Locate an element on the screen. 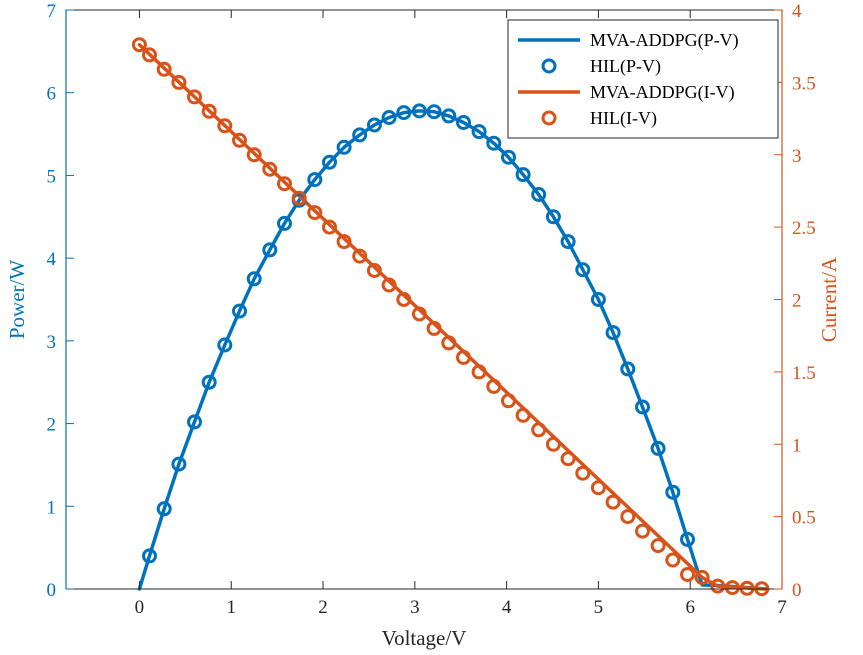 The width and height of the screenshot is (863, 655). x-tick-label: 5 is located at coordinates (599, 607).